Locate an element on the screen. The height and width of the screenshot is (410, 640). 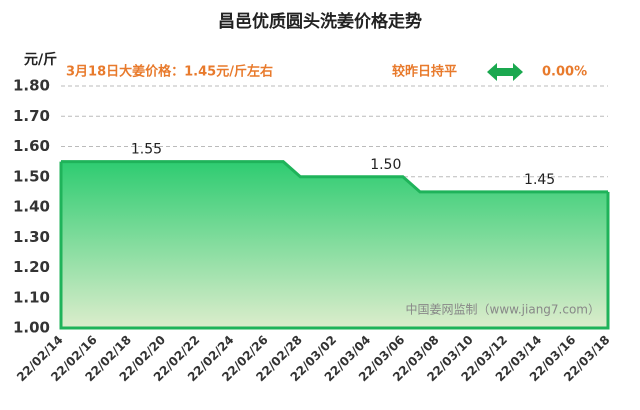
y-tick-label: 1.00 is located at coordinates (31, 328).